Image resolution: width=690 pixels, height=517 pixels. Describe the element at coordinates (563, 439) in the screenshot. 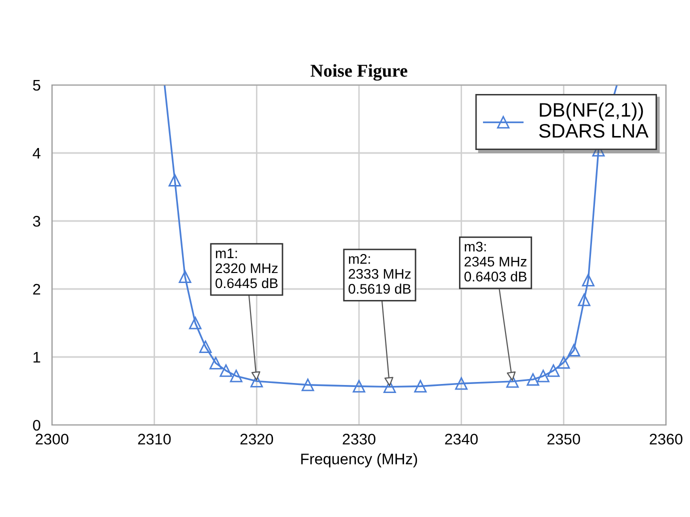

I see `x-tick-label: 2350` at that location.